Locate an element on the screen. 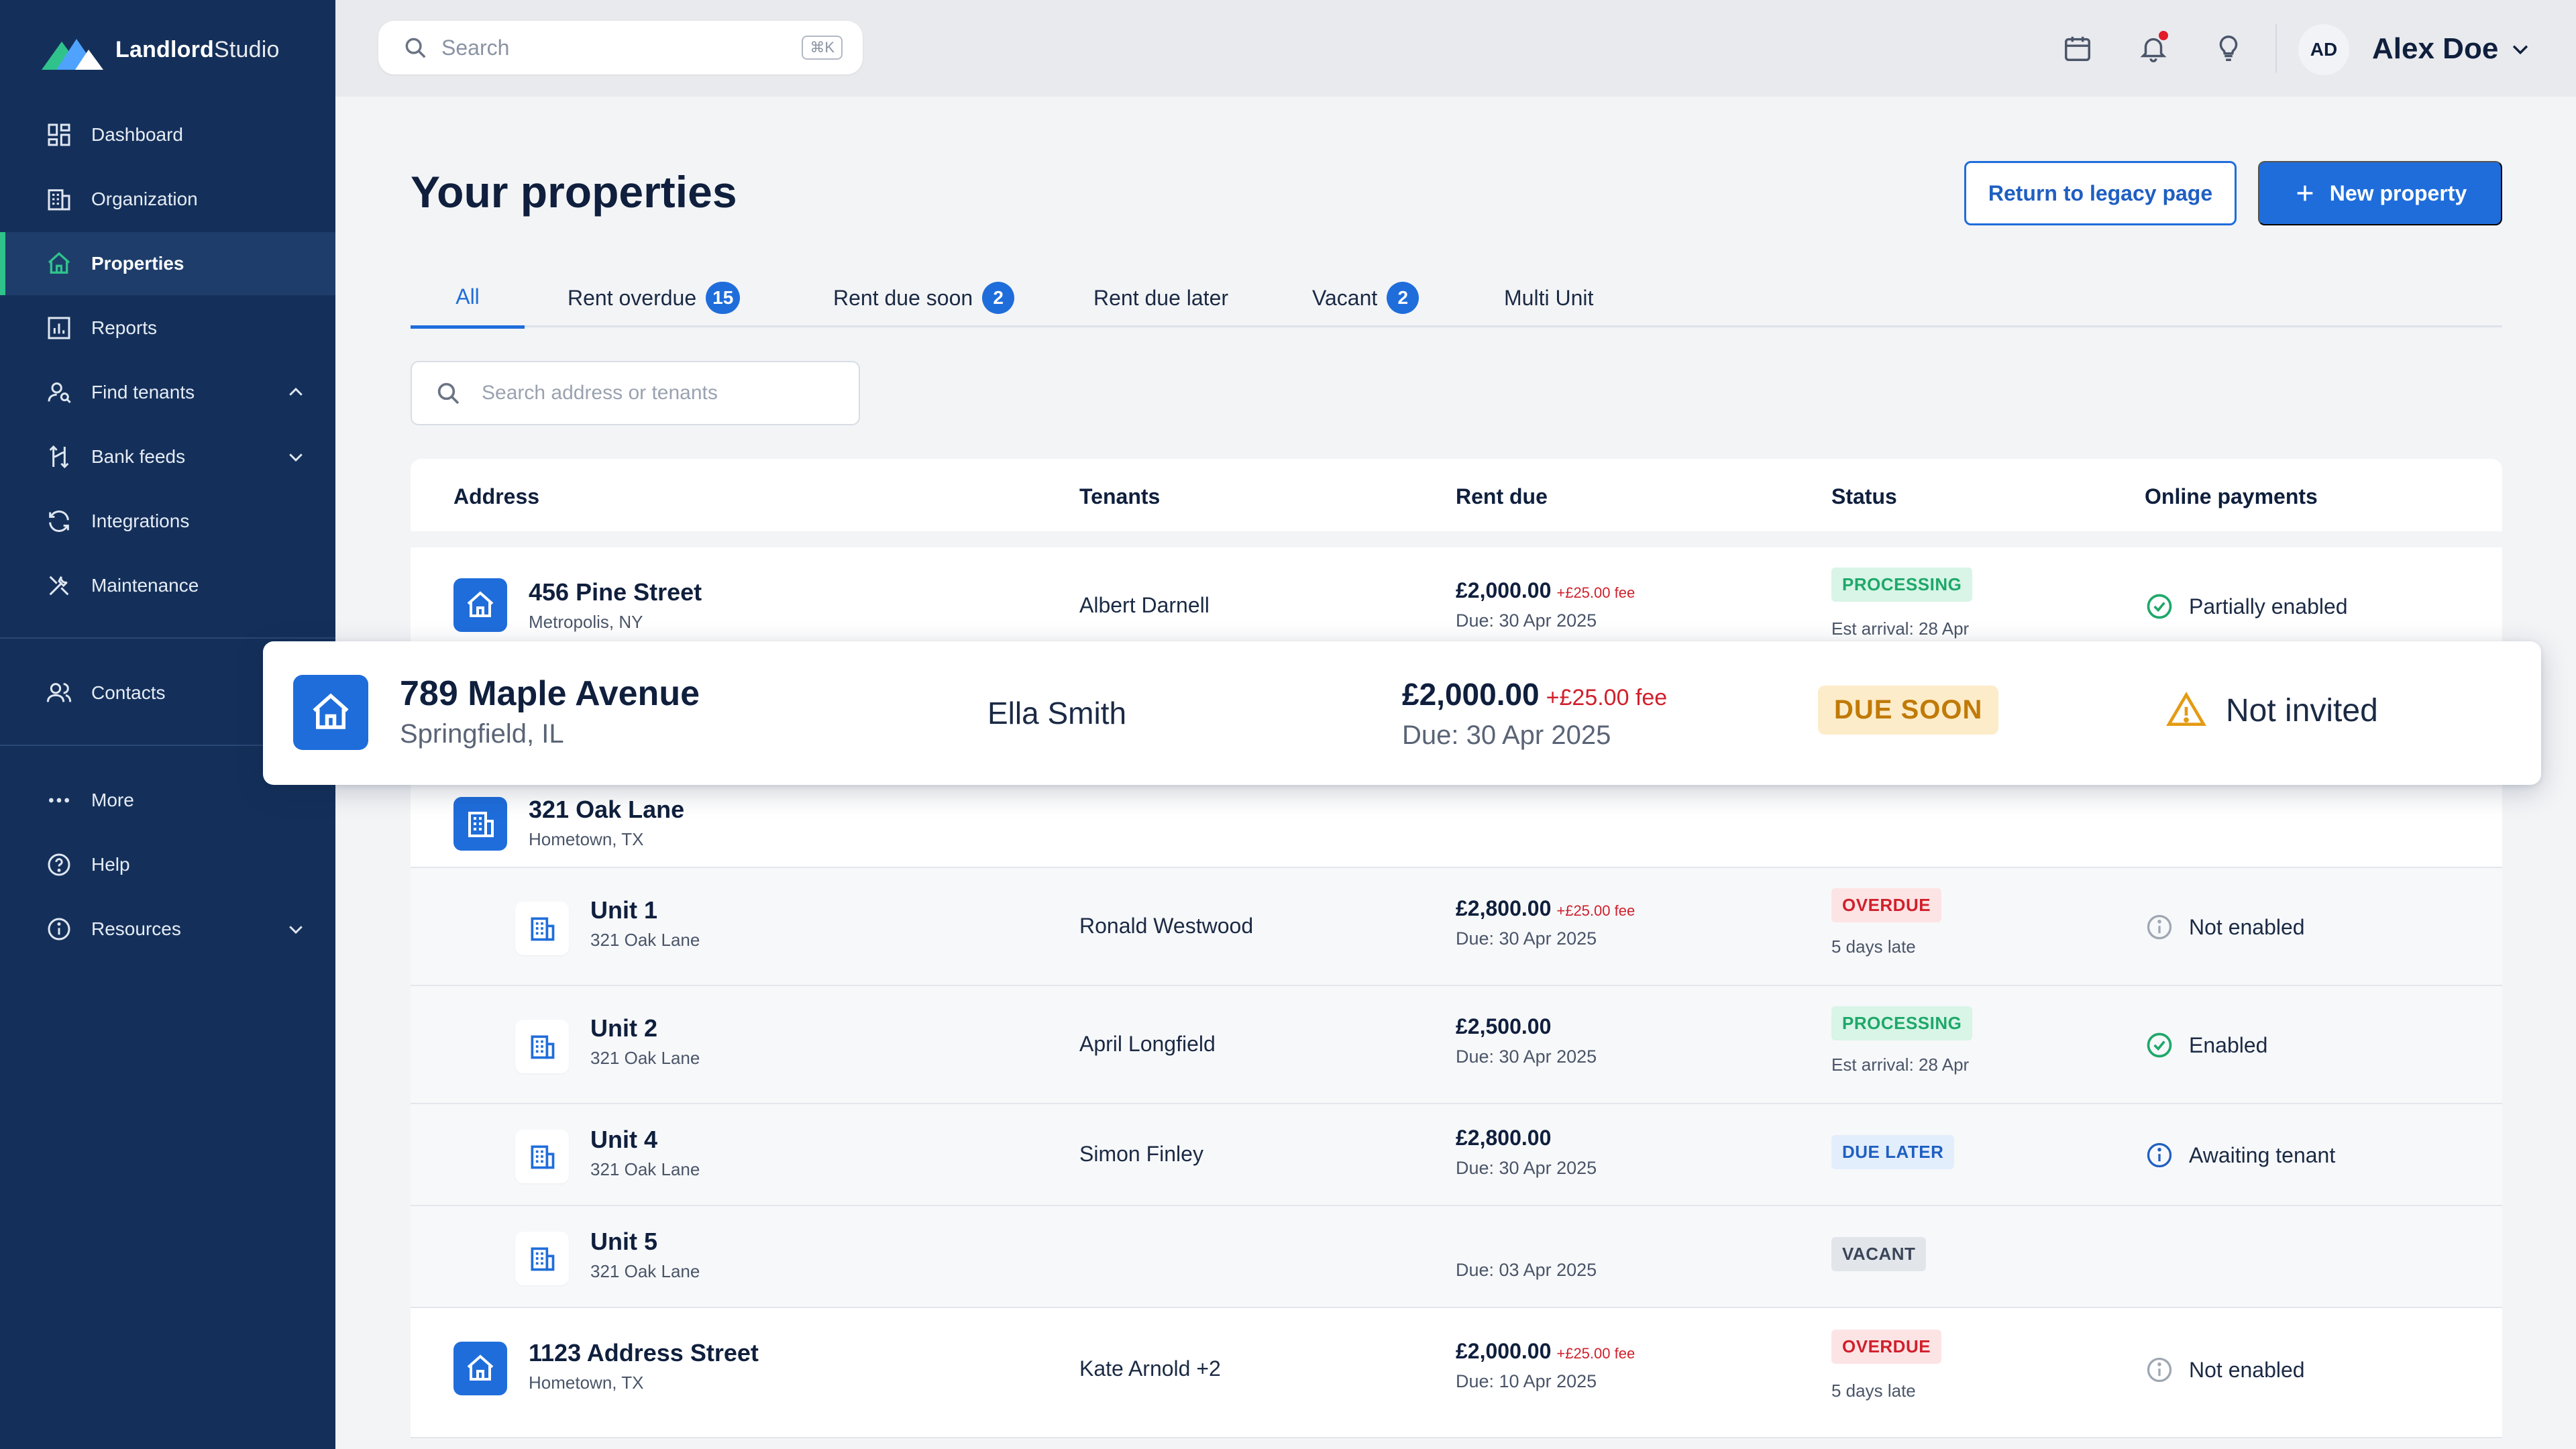 The width and height of the screenshot is (2576, 1449). chevron-up-icon is located at coordinates (296, 392).